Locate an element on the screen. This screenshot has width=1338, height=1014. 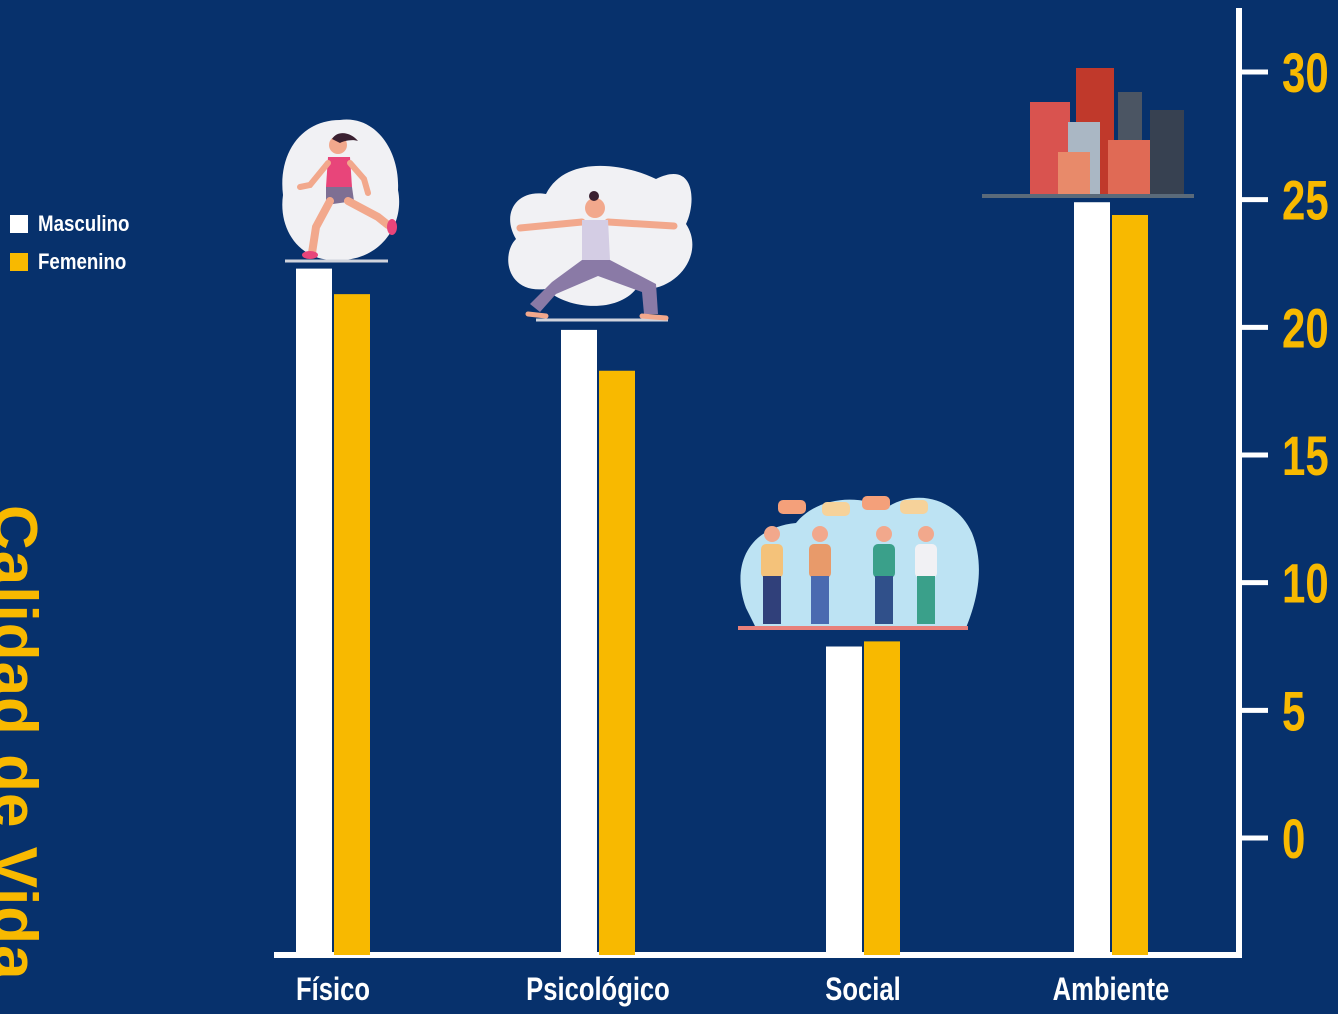
legend-swatch-masculino is located at coordinates (19, 224).